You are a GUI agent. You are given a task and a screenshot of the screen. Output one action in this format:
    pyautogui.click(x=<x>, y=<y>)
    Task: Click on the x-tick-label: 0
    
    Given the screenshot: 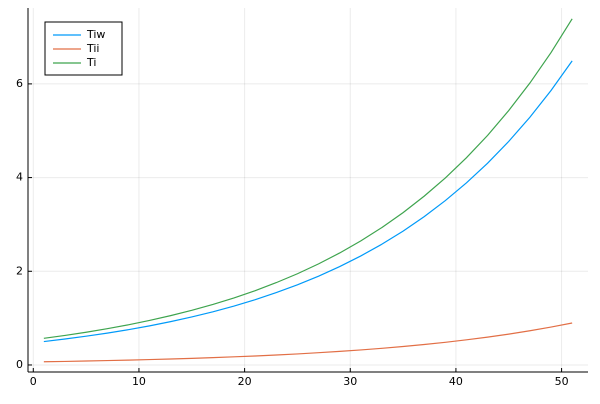 What is the action you would take?
    pyautogui.click(x=33, y=381)
    